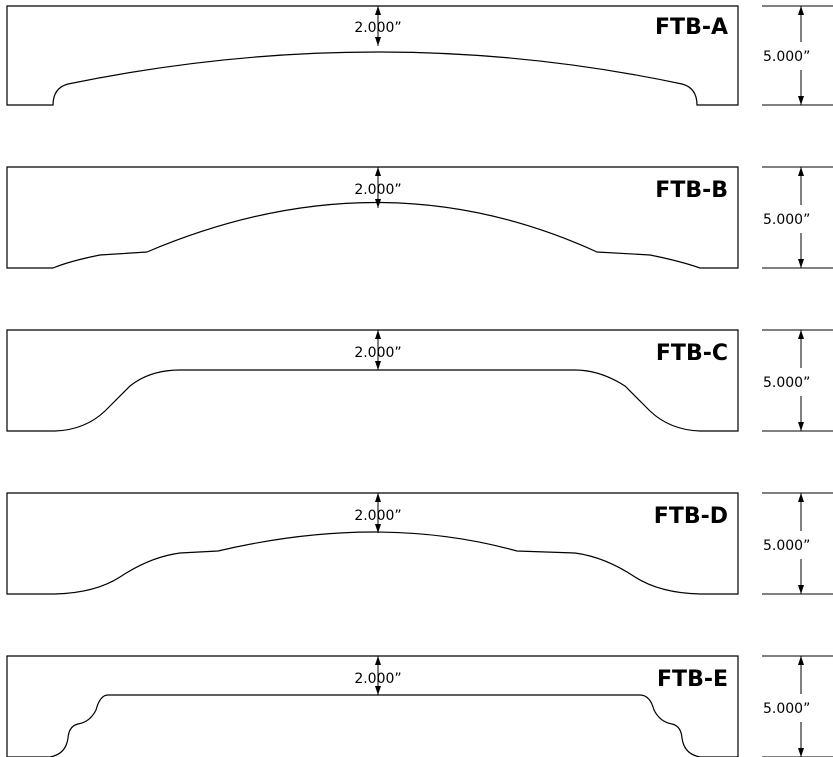  I want to click on profile-ftb-e: 2.000” FTB-E 5.000”, so click(419, 706).